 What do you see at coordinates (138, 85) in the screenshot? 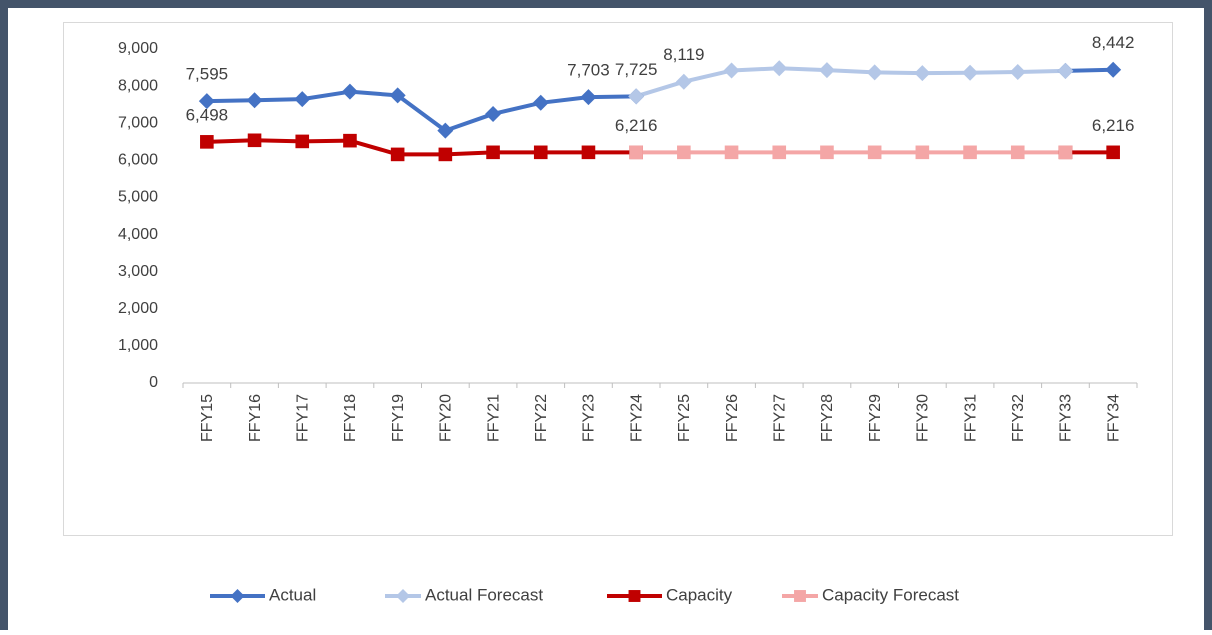
I see `y-tick-label: 8,000` at bounding box center [138, 85].